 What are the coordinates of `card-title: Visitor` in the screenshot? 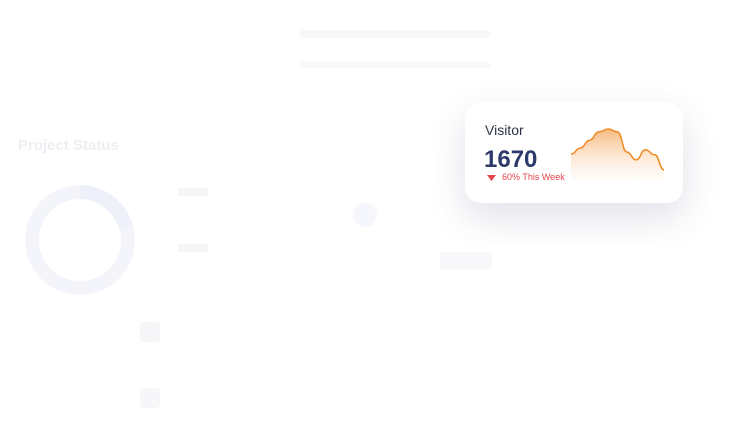 It's located at (504, 130).